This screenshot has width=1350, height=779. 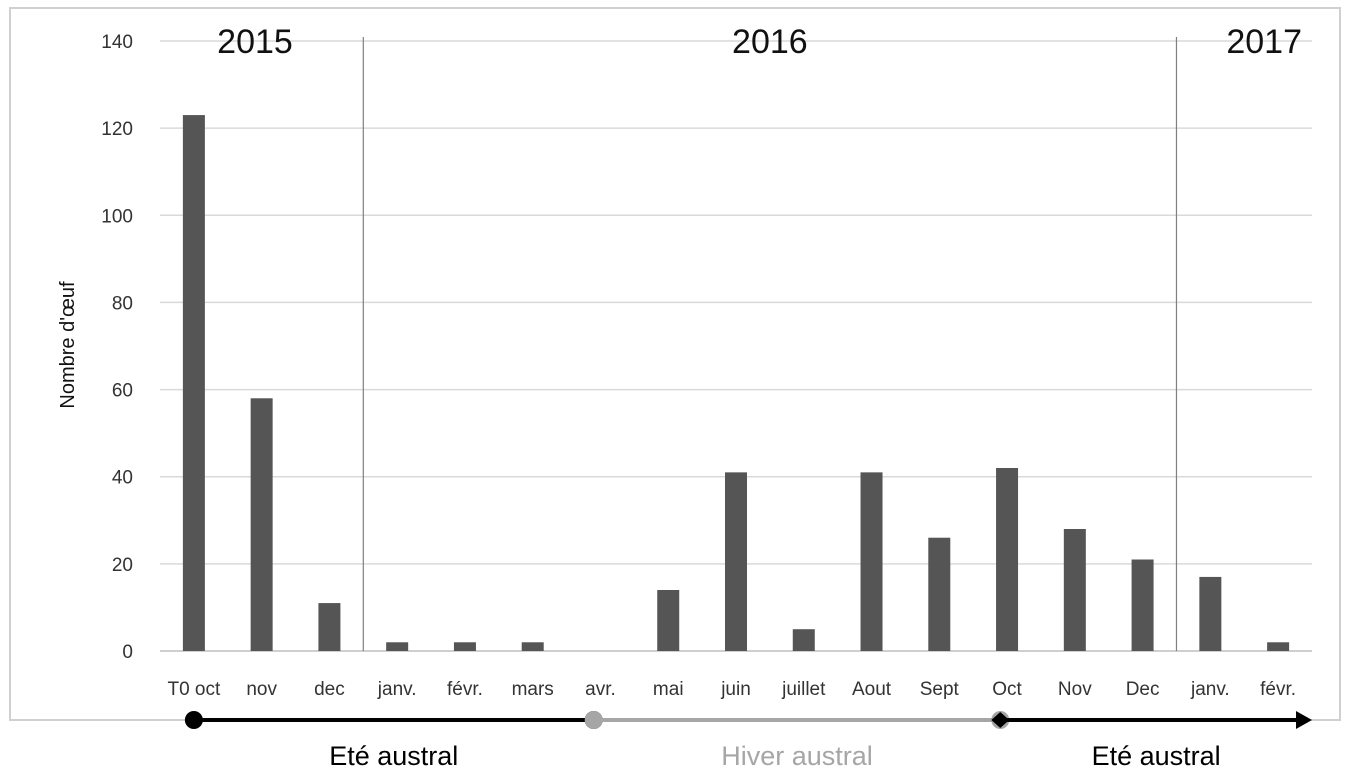 I want to click on season-bar: Hiver austral, so click(x=797, y=741).